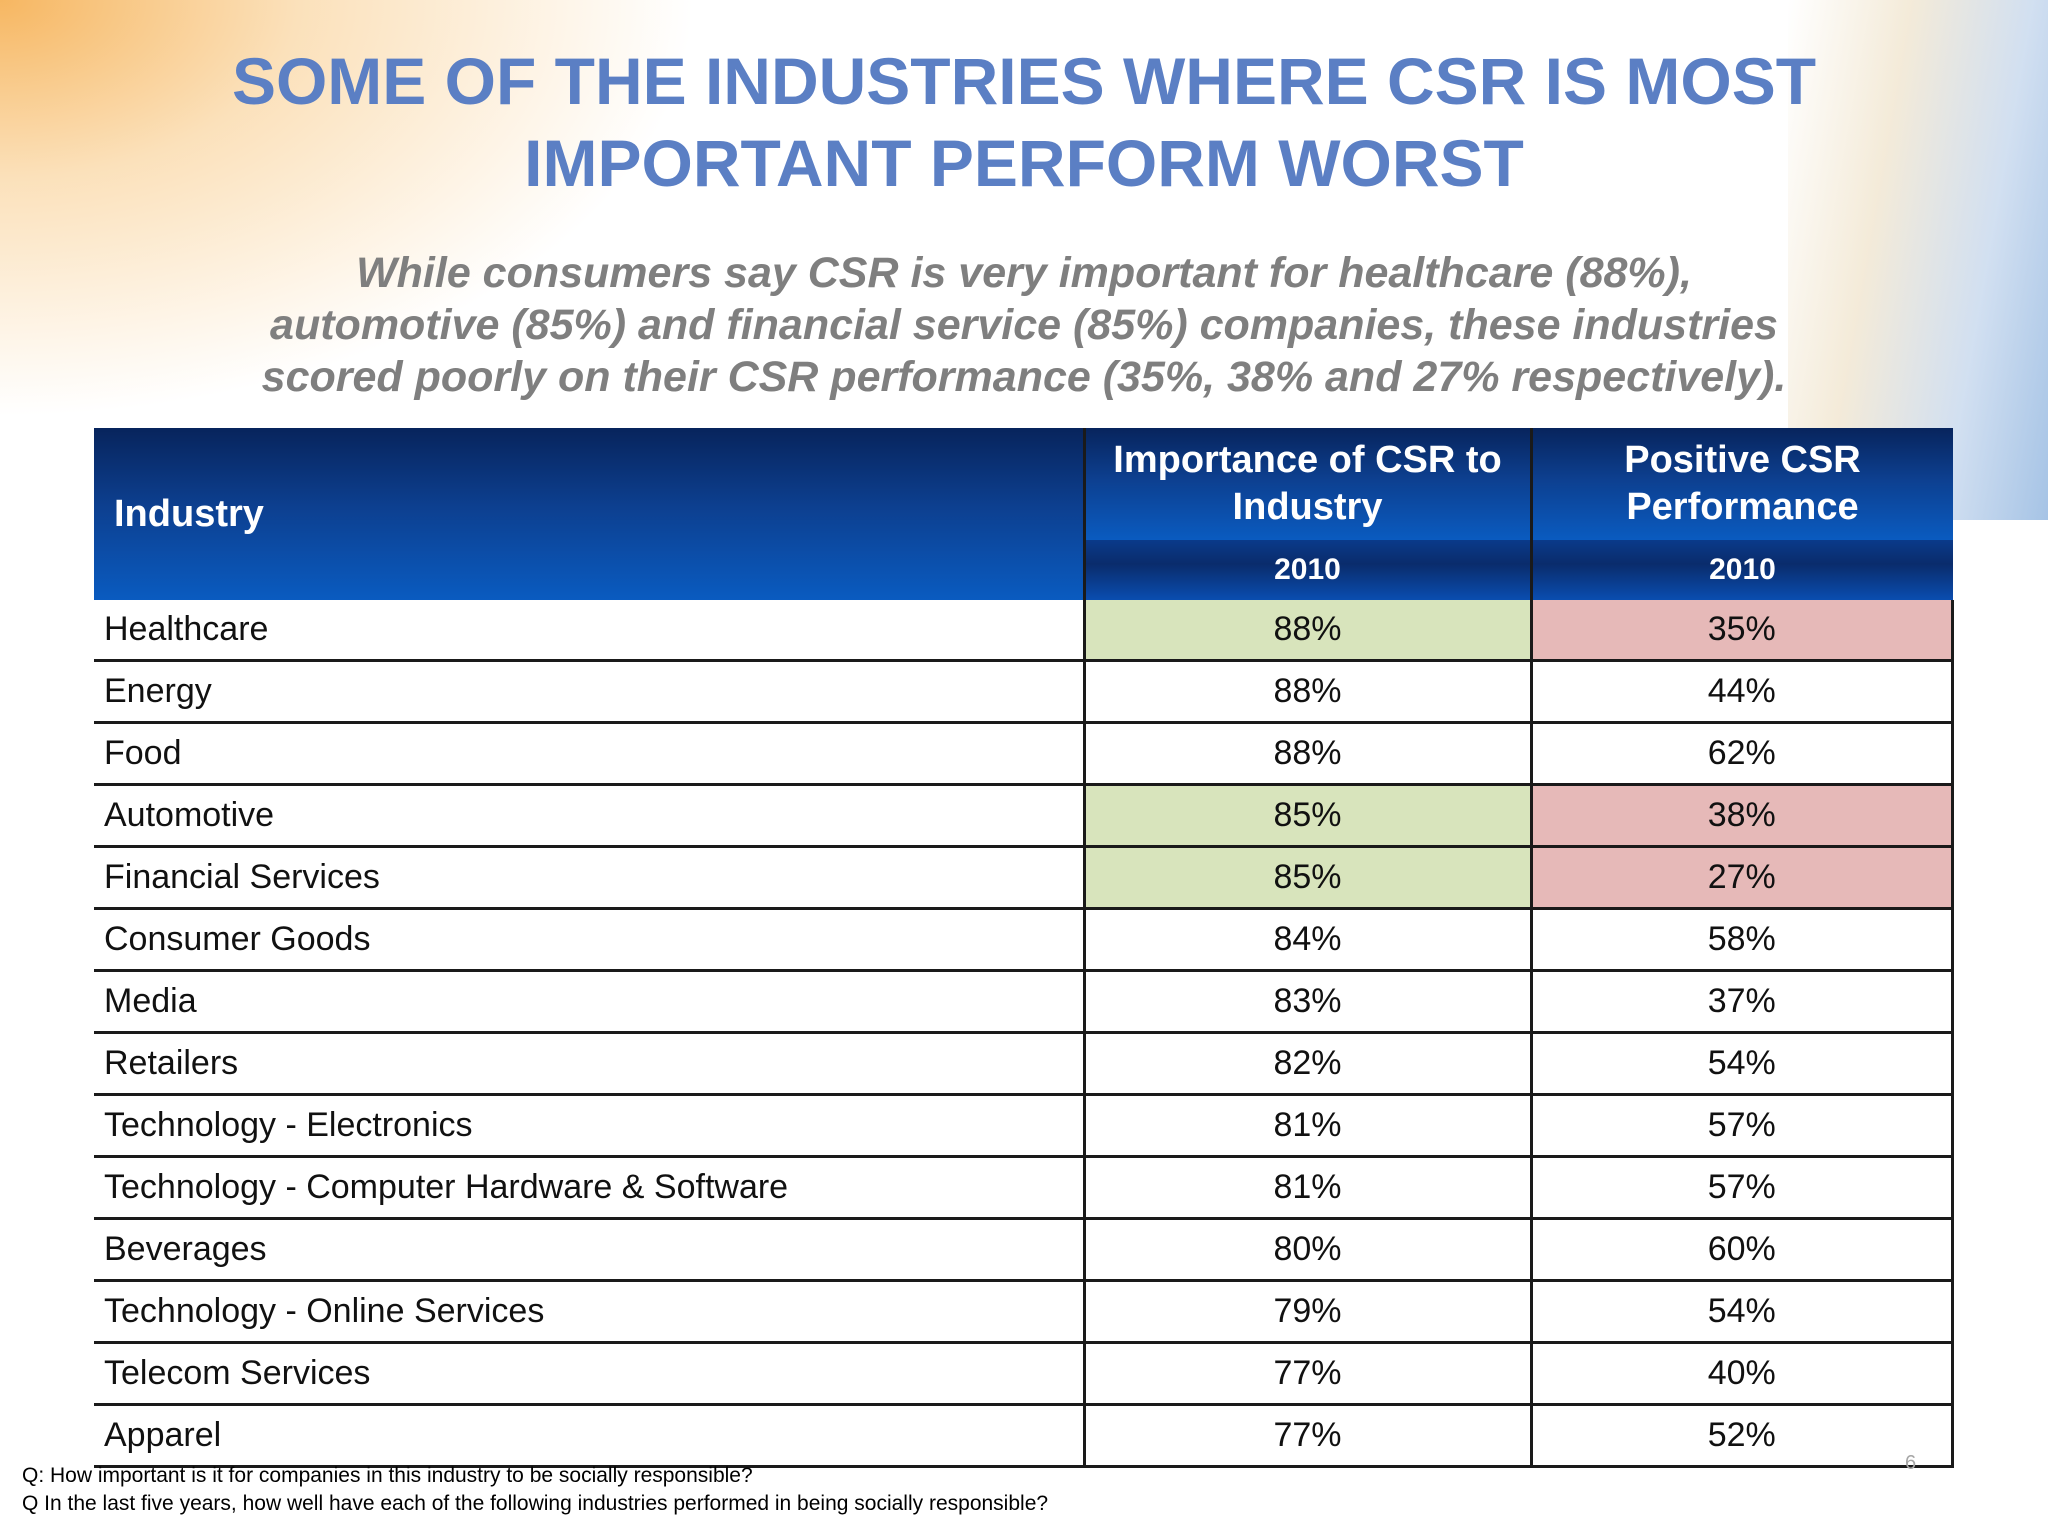 Image resolution: width=2048 pixels, height=1536 pixels. What do you see at coordinates (1911, 1463) in the screenshot?
I see `page-number: 6` at bounding box center [1911, 1463].